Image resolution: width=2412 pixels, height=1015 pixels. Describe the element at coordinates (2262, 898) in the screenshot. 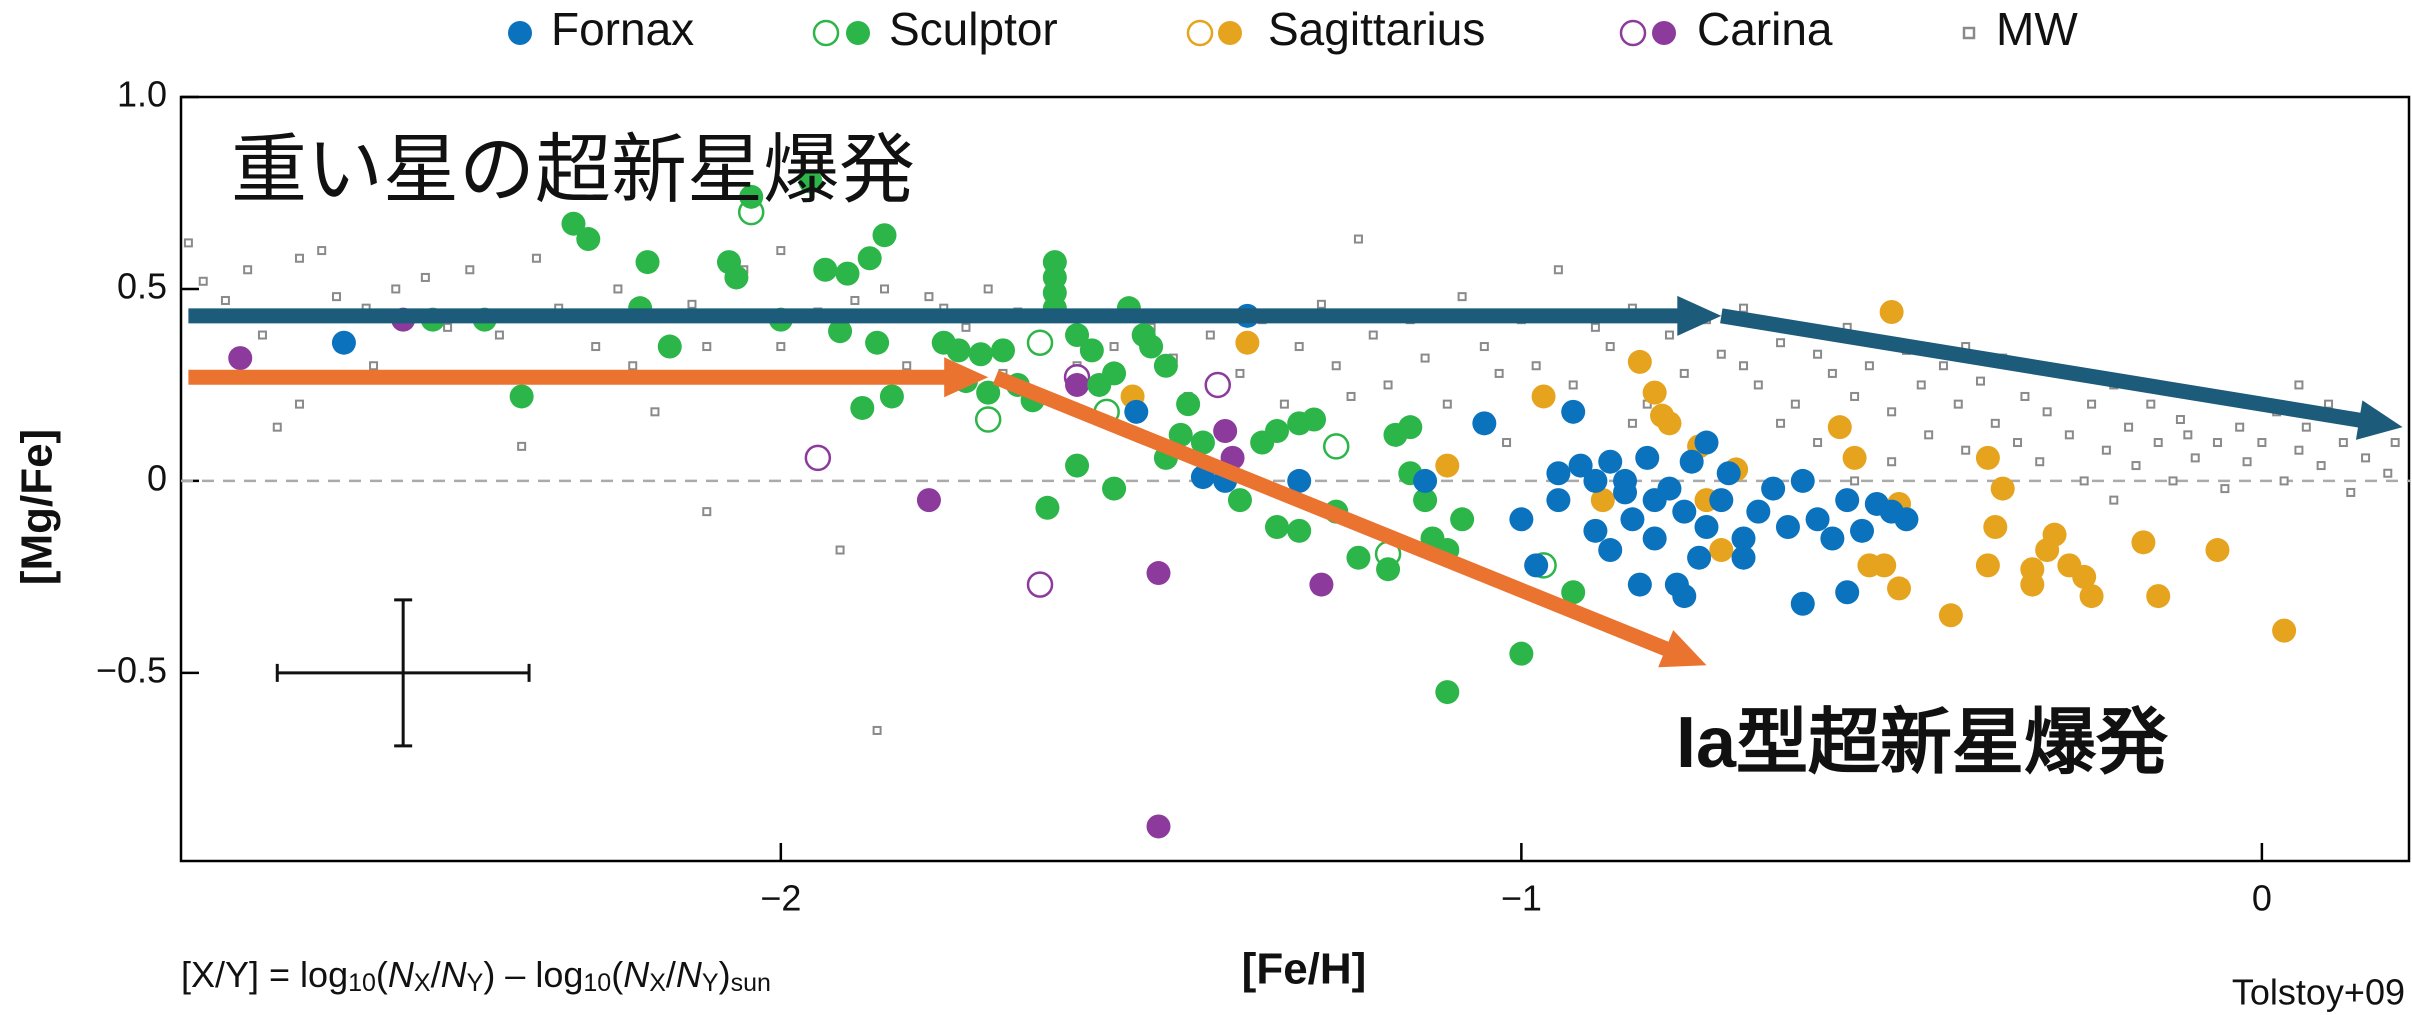

I see `x-tick-label: 0` at that location.